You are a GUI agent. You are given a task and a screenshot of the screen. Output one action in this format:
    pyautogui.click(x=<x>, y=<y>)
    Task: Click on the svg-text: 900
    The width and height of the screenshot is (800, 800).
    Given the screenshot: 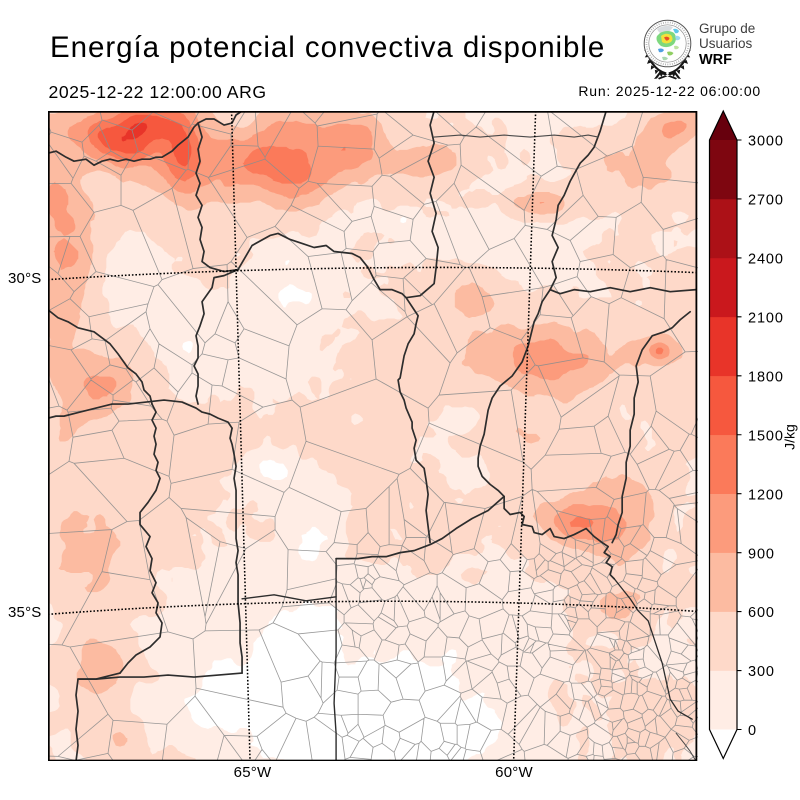 What is the action you would take?
    pyautogui.click(x=761, y=554)
    